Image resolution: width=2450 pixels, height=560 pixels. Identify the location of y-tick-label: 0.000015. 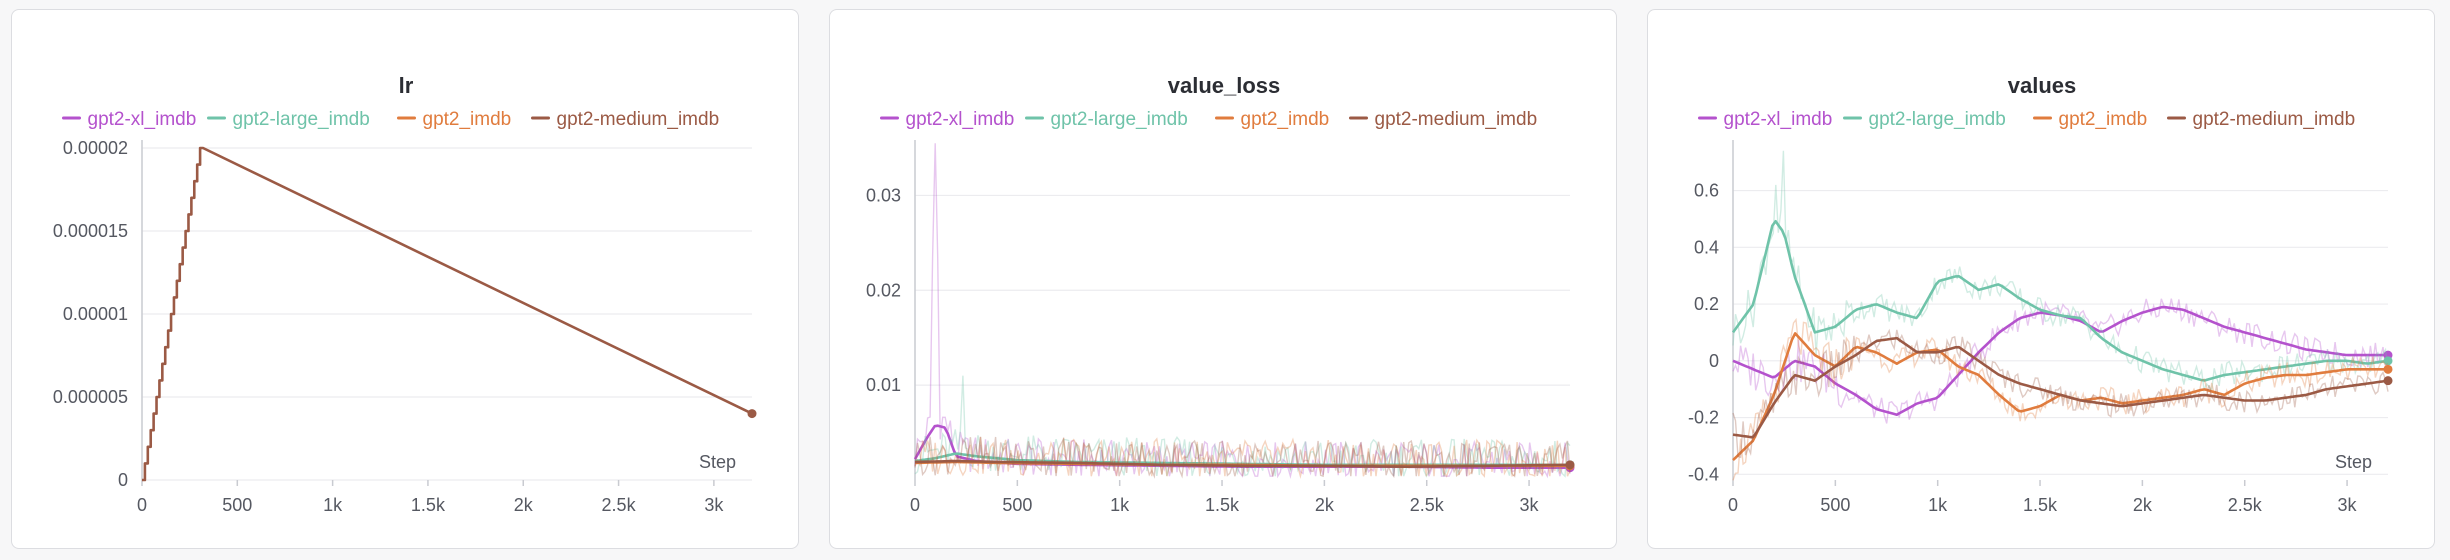
(90, 231).